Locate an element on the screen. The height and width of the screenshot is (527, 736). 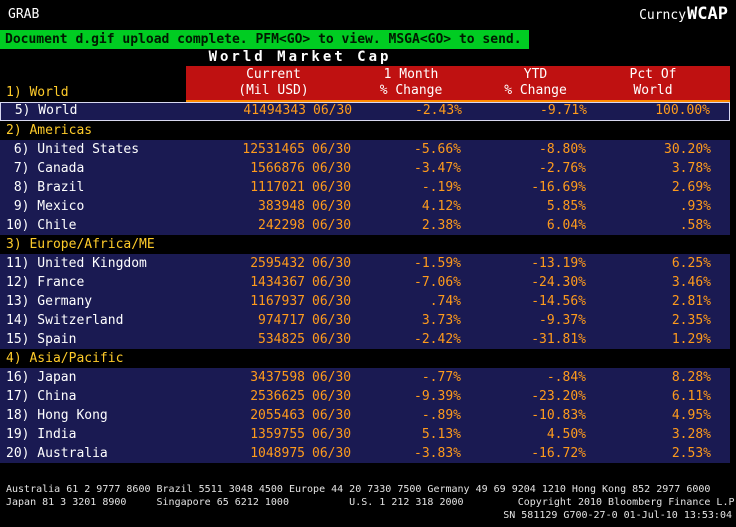
section-item-world: 1) World is located at coordinates (37, 92).